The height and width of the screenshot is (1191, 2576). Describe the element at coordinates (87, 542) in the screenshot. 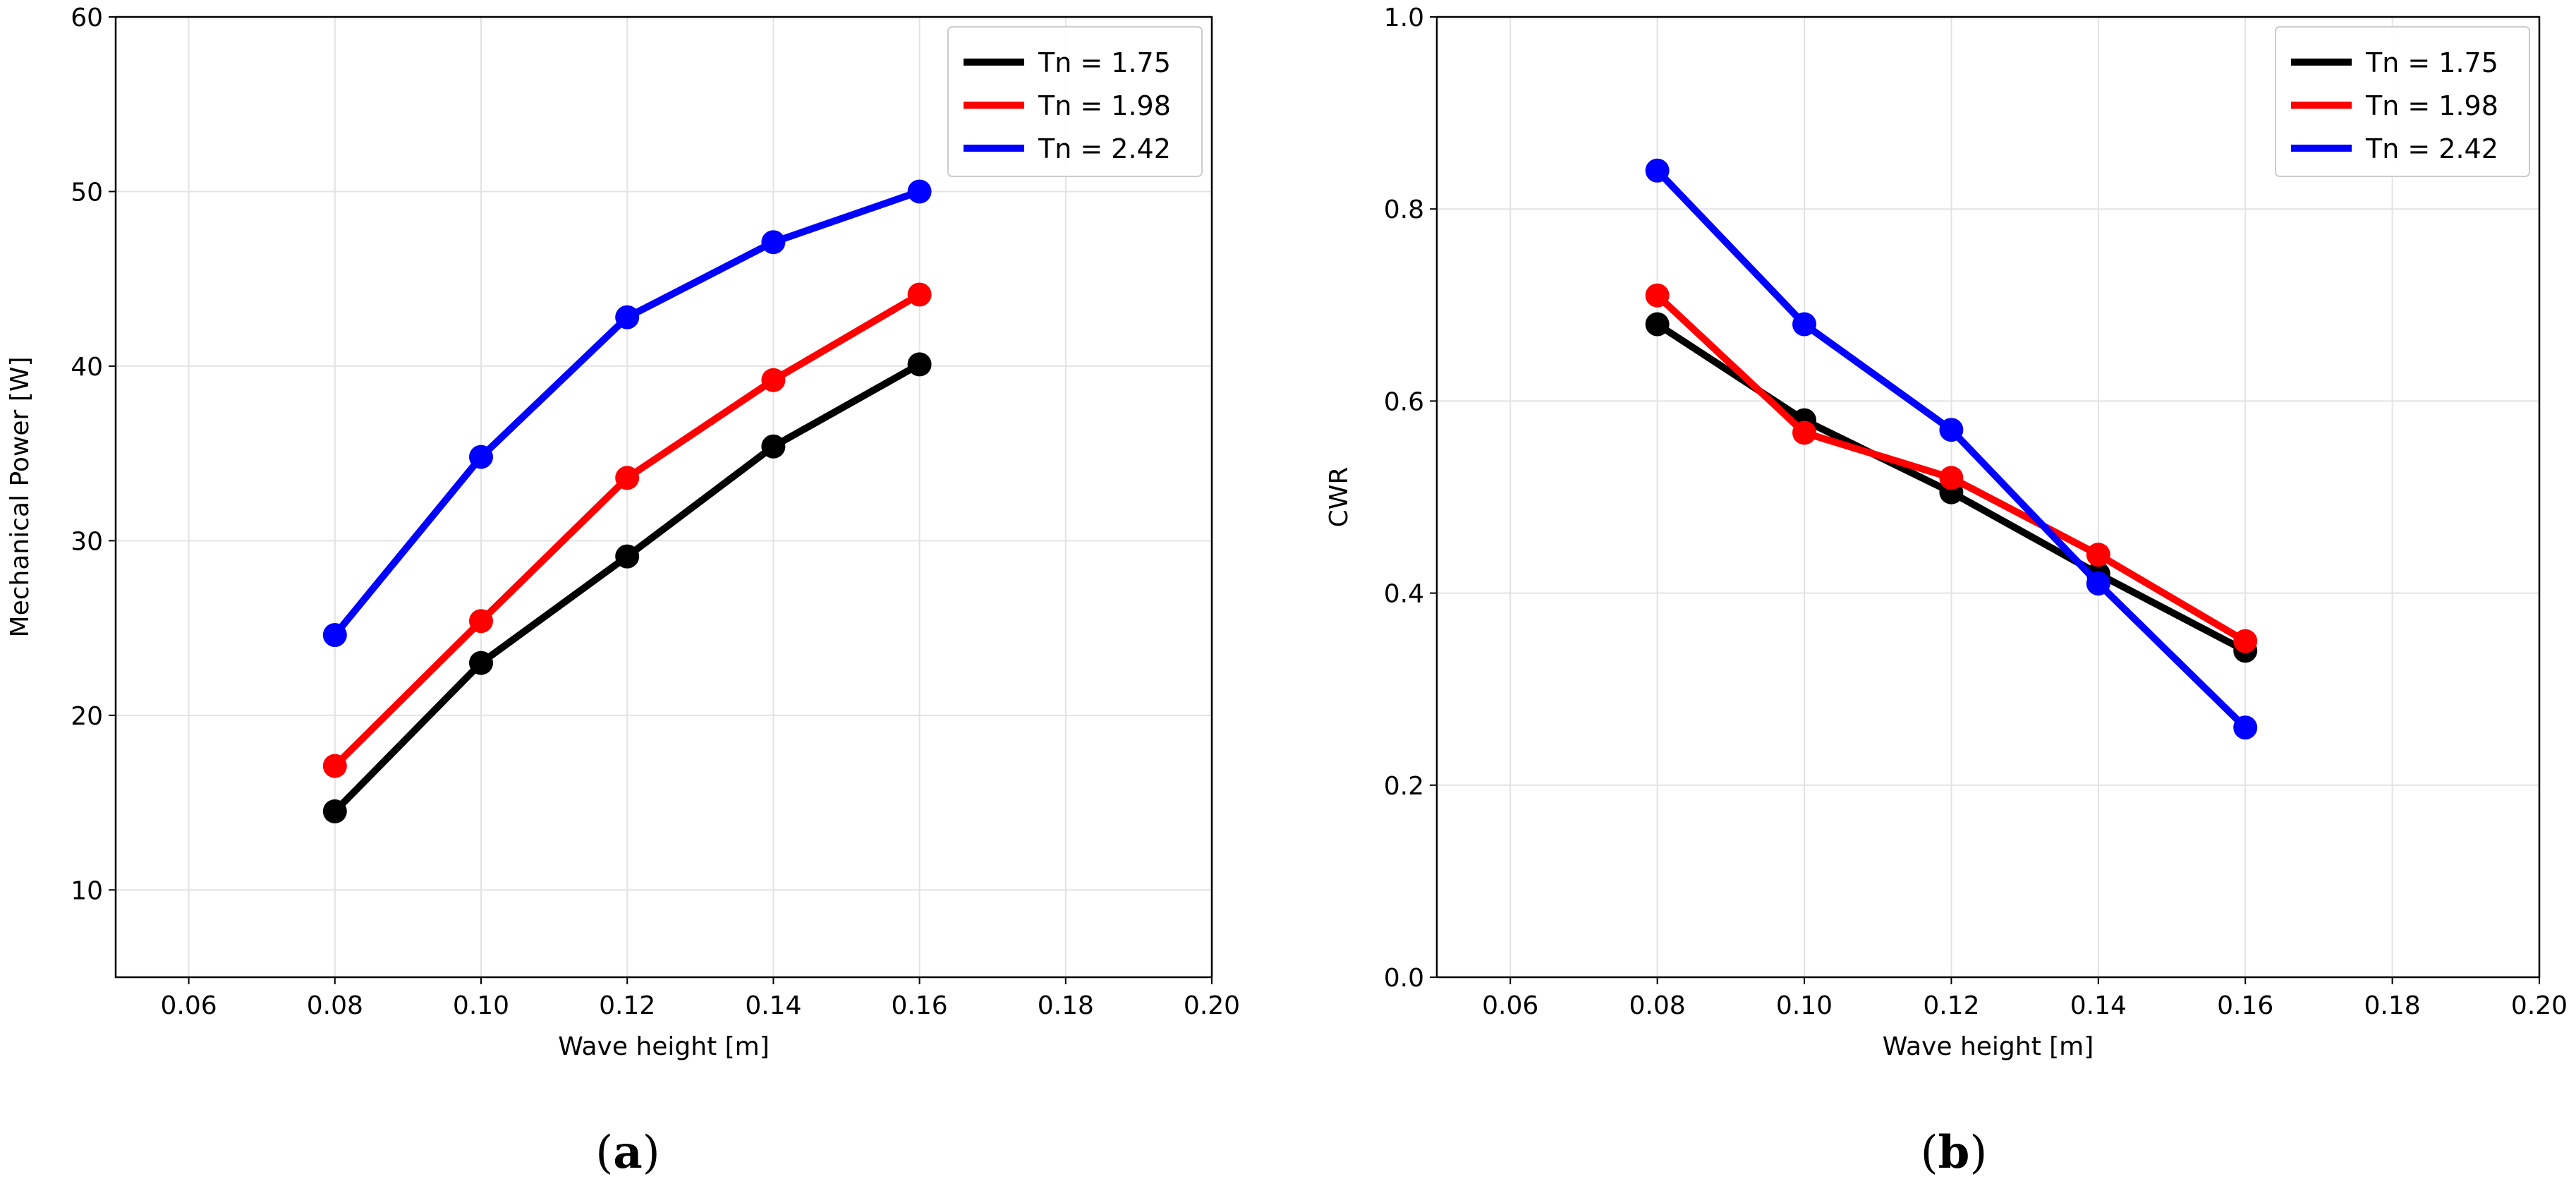

I see `y-tick-label: 30` at that location.